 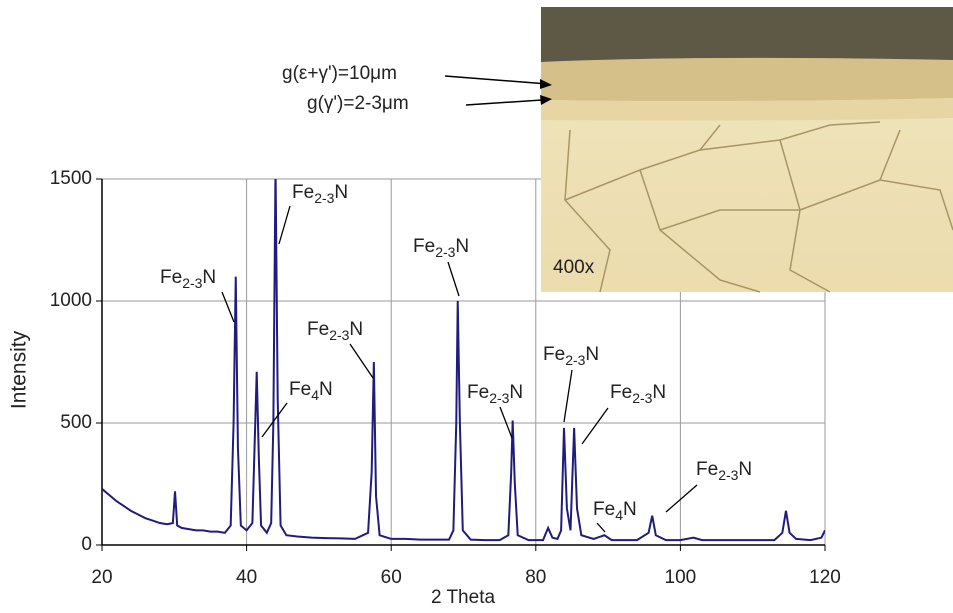 What do you see at coordinates (246, 577) in the screenshot?
I see `x-tick-label: 40` at bounding box center [246, 577].